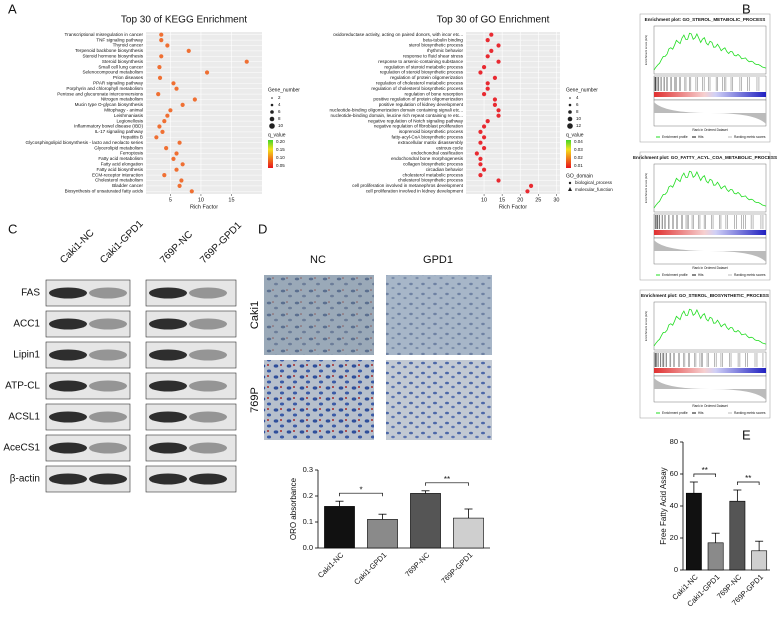  What do you see at coordinates (578, 149) in the screenshot?
I see `legend-label: 0.03` at bounding box center [578, 149].